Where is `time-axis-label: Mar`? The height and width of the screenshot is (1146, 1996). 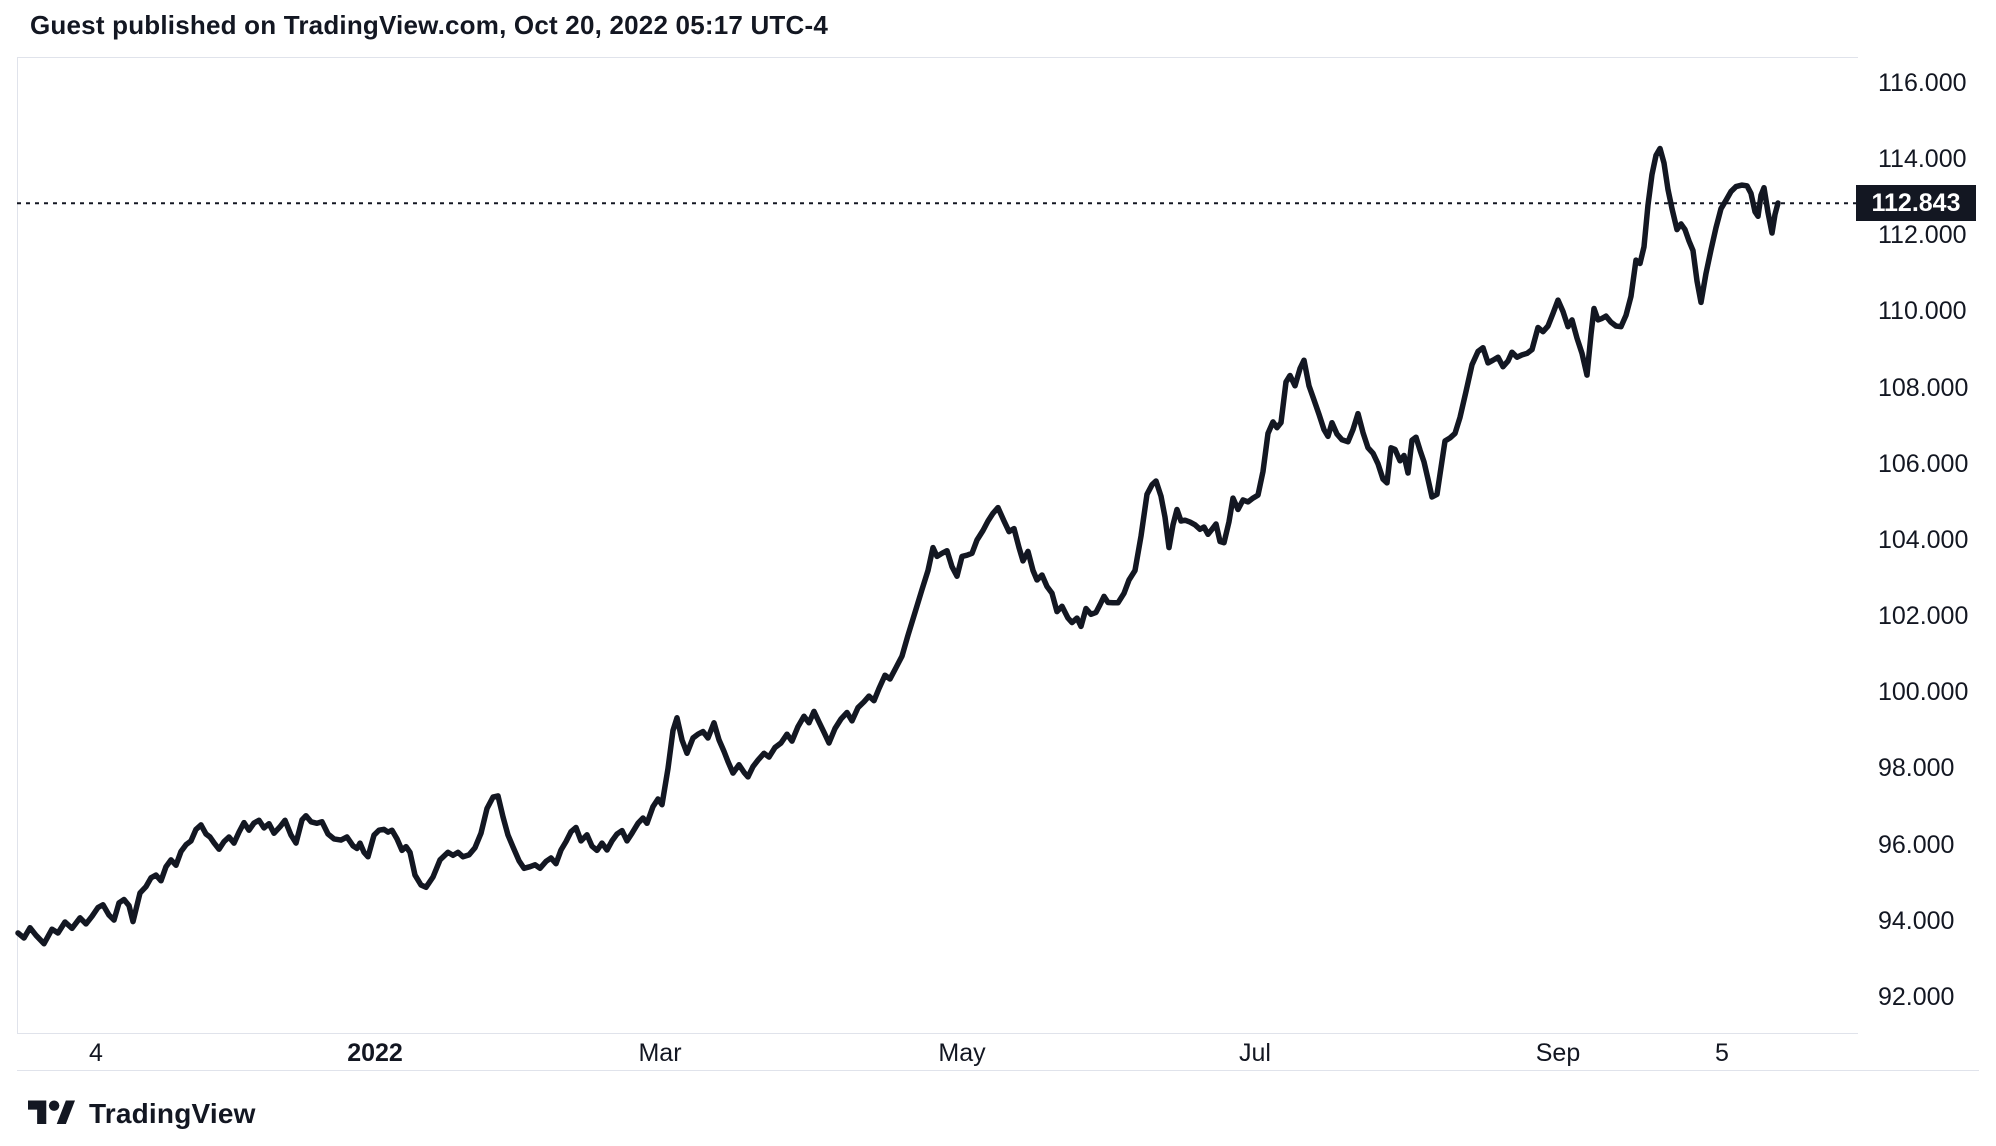 time-axis-label: Mar is located at coordinates (660, 1053).